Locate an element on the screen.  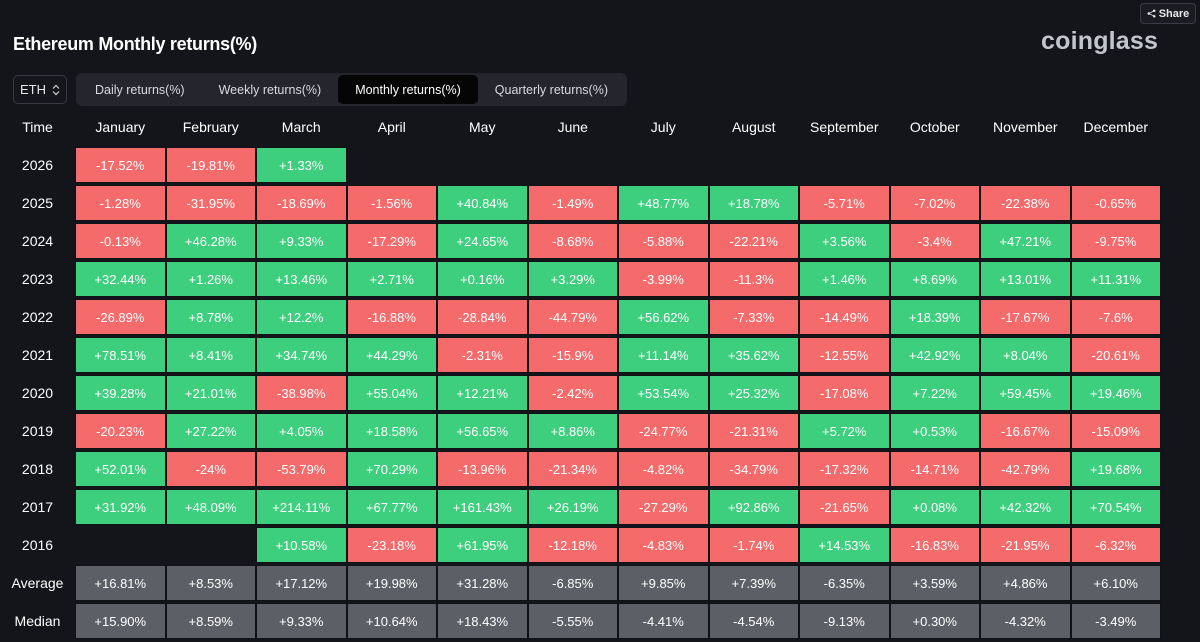
return-cell: -1.49% is located at coordinates (572, 203).